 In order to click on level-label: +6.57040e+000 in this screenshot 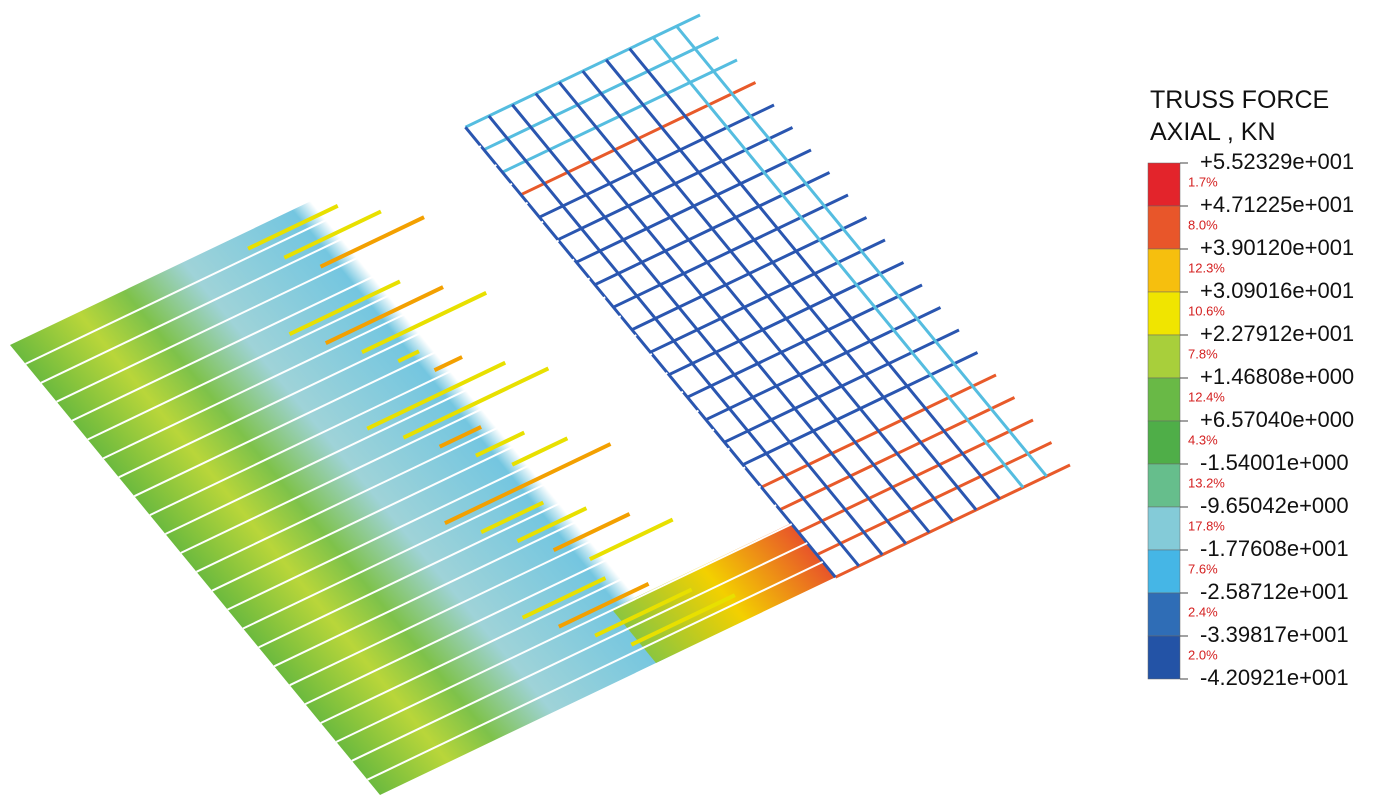, I will do `click(1277, 419)`.